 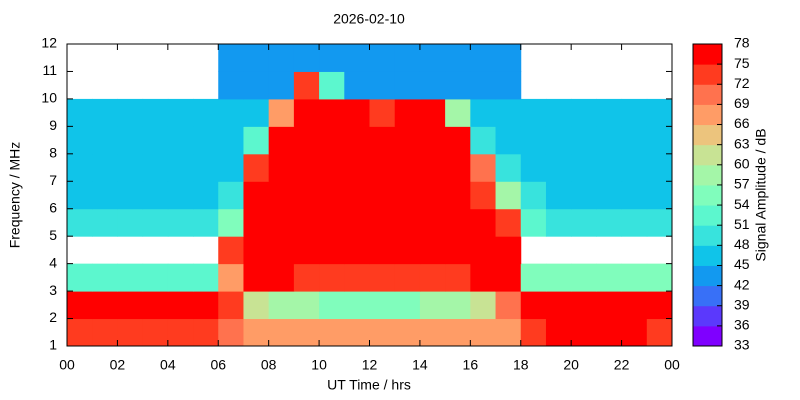 I want to click on x-tick-label: 14, so click(x=420, y=365).